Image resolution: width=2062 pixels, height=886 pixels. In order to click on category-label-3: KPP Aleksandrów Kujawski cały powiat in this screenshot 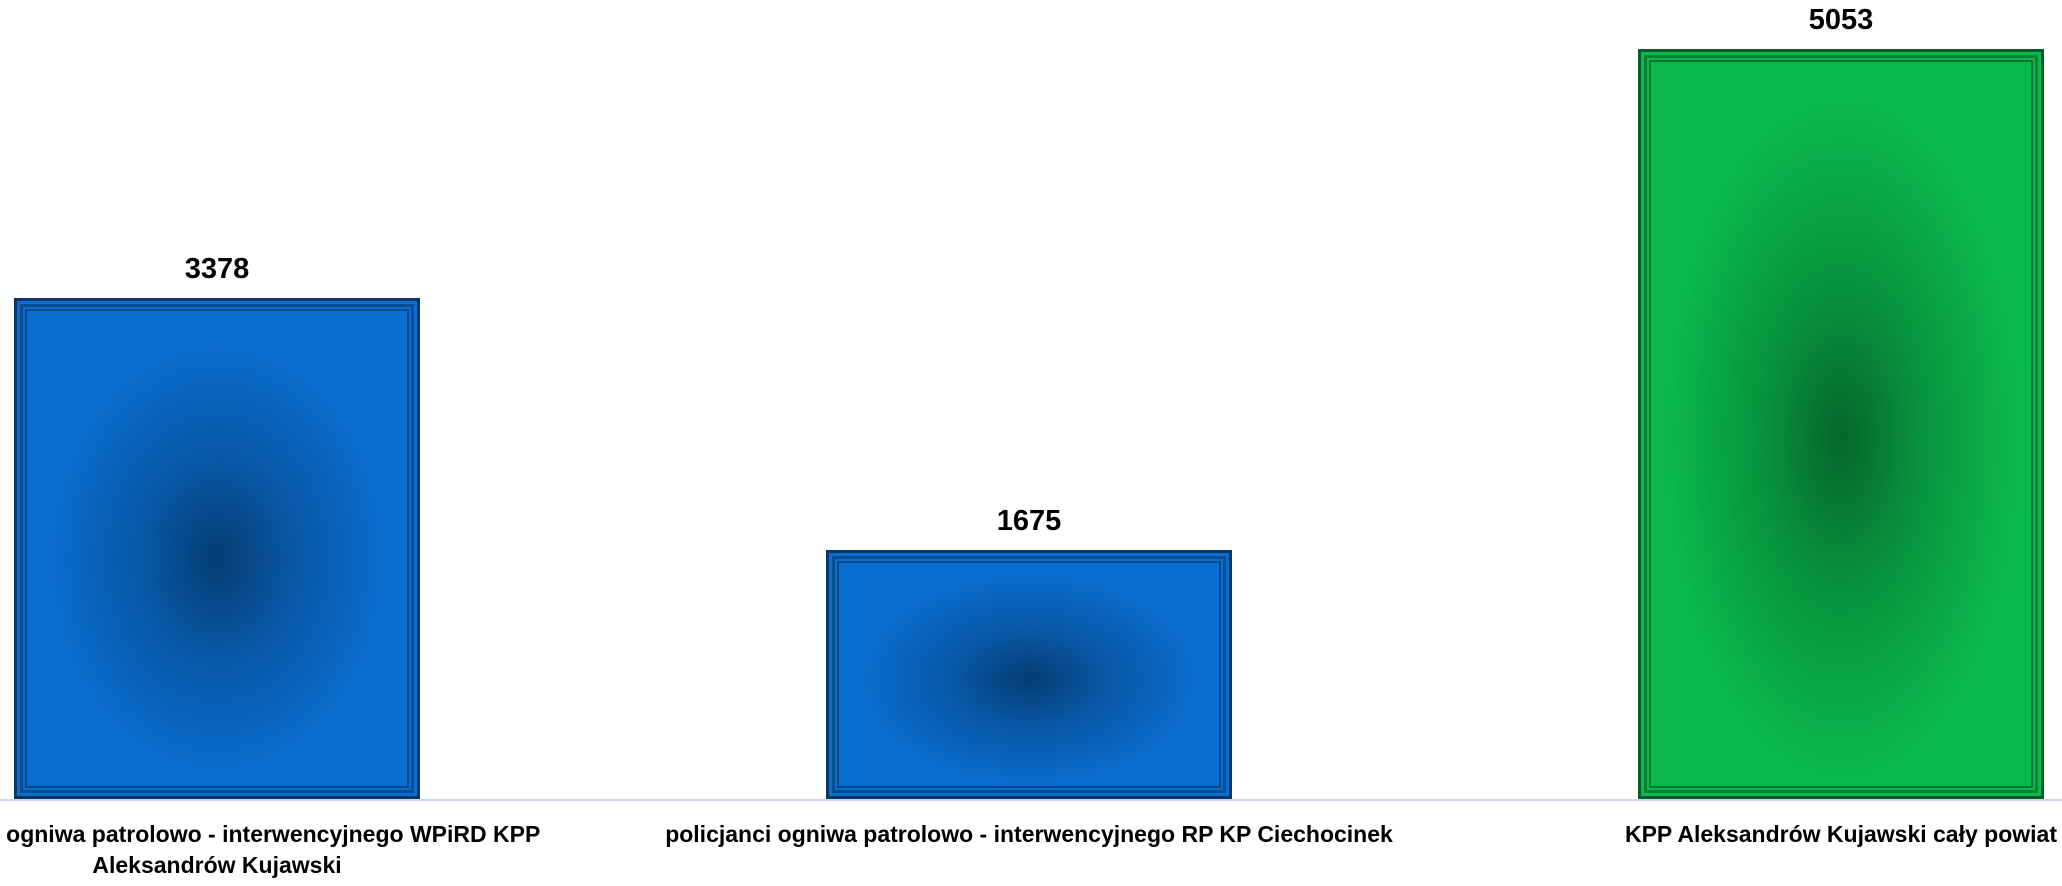, I will do `click(1841, 834)`.